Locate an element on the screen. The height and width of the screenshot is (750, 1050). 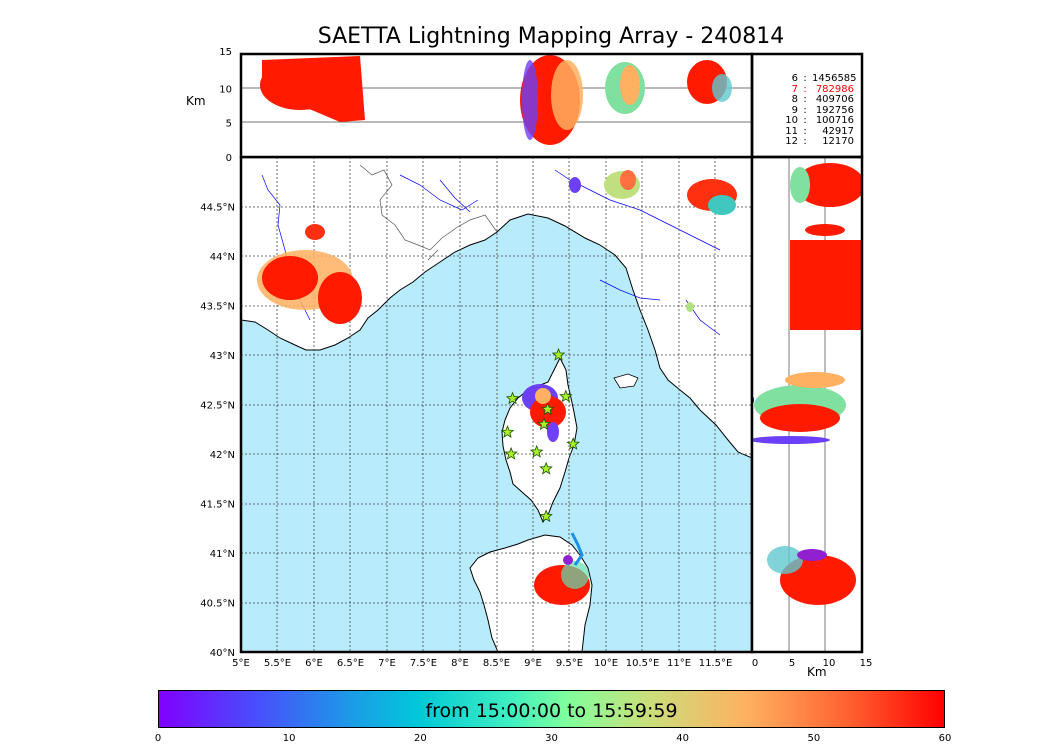
lon-tick: 9°E is located at coordinates (533, 663).